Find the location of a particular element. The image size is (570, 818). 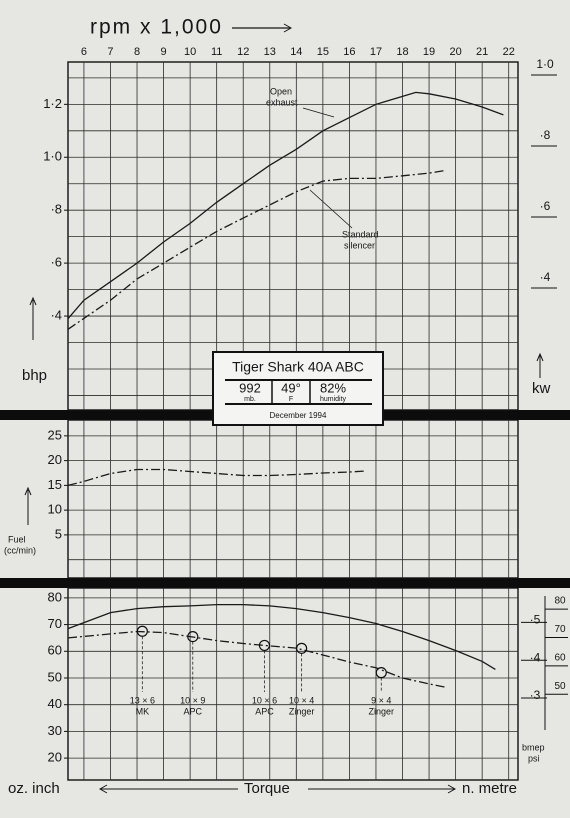

x-tick-label: 9 is located at coordinates (164, 52).